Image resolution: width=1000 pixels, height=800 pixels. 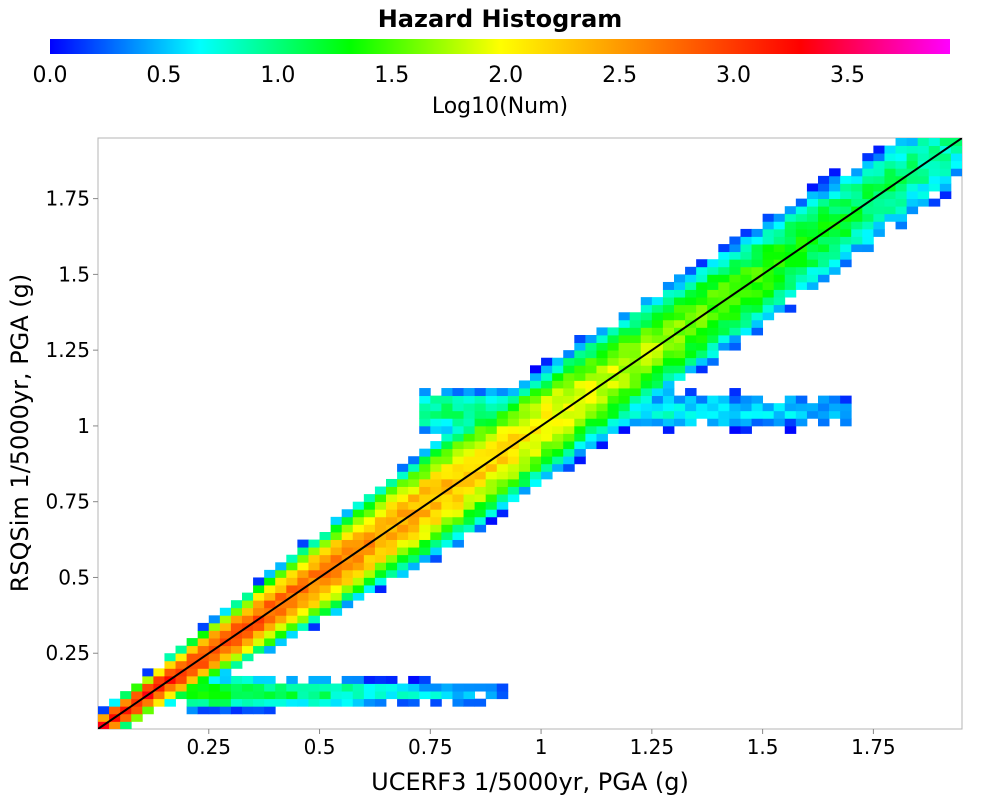 What do you see at coordinates (530, 782) in the screenshot?
I see `x-axis-label: UCERF3 1/5000yr, PGA (g)` at bounding box center [530, 782].